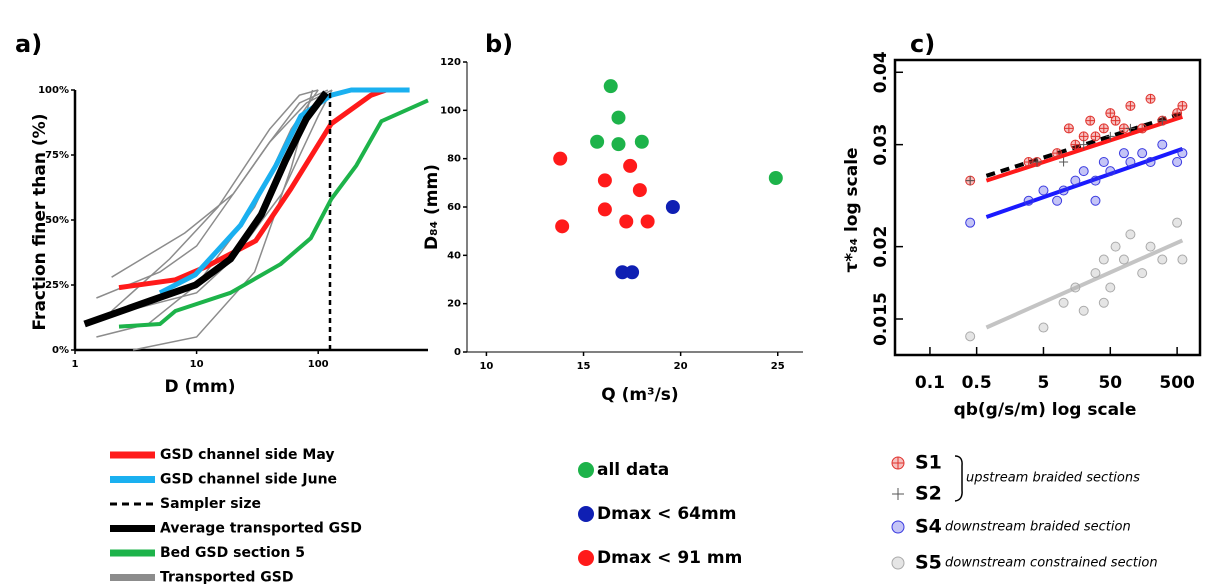  I want to click on x-tick-label: 25, so click(778, 366).